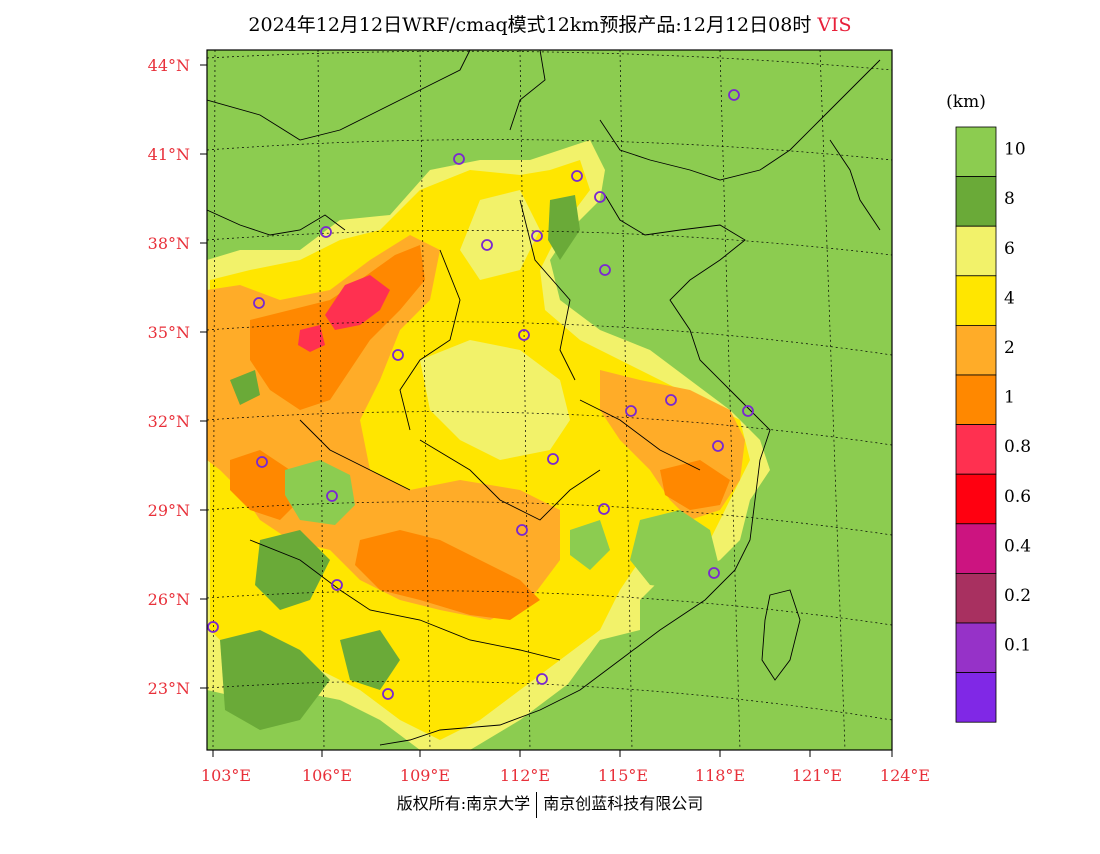 Image resolution: width=1100 pixels, height=854 pixels. Describe the element at coordinates (226, 775) in the screenshot. I see `lon-label: 103°E` at that location.